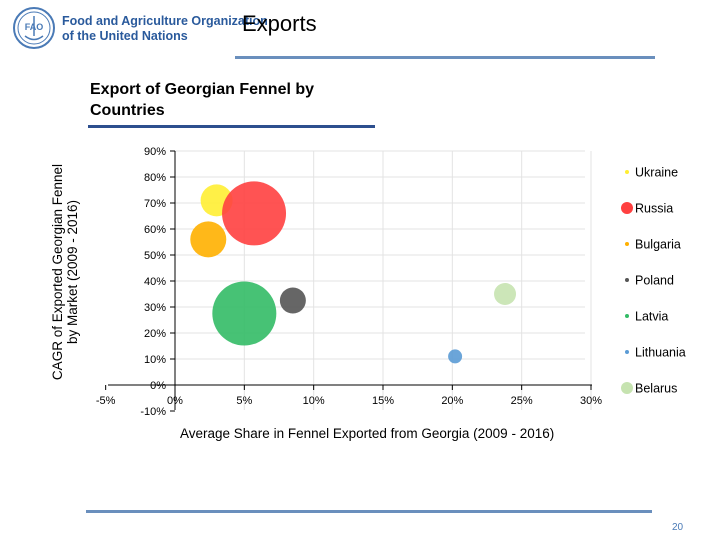  I want to click on legend-label-ukraine: Ukraine, so click(656, 173).